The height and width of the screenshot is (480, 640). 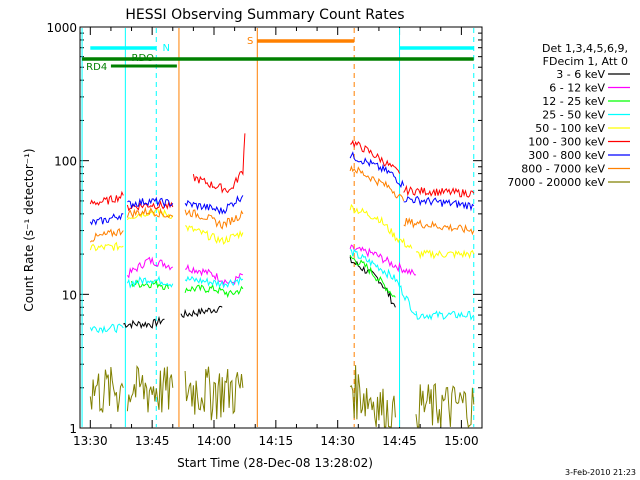 I want to click on n-label: N, so click(x=165, y=48).